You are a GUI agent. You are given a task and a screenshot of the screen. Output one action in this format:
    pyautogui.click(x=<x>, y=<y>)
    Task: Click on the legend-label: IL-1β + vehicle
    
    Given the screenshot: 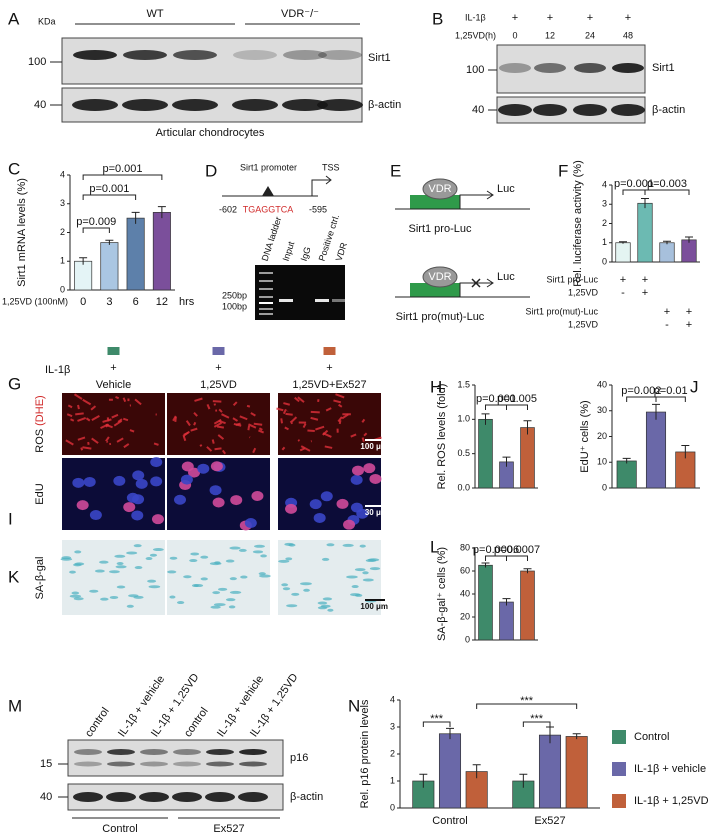 What is the action you would take?
    pyautogui.click(x=670, y=769)
    